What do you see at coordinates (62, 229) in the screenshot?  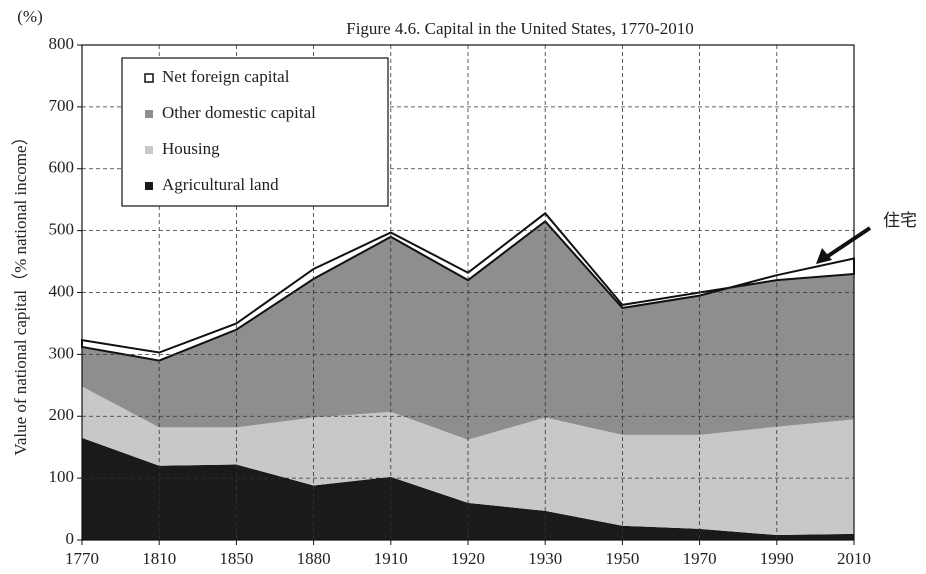 I see `y-tick-label: 500` at bounding box center [62, 229].